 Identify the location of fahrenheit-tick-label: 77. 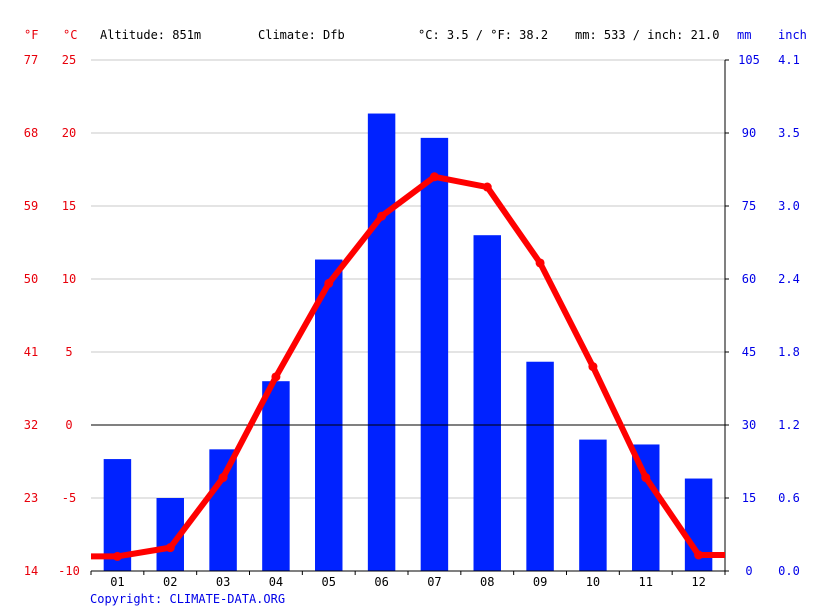
(31, 60).